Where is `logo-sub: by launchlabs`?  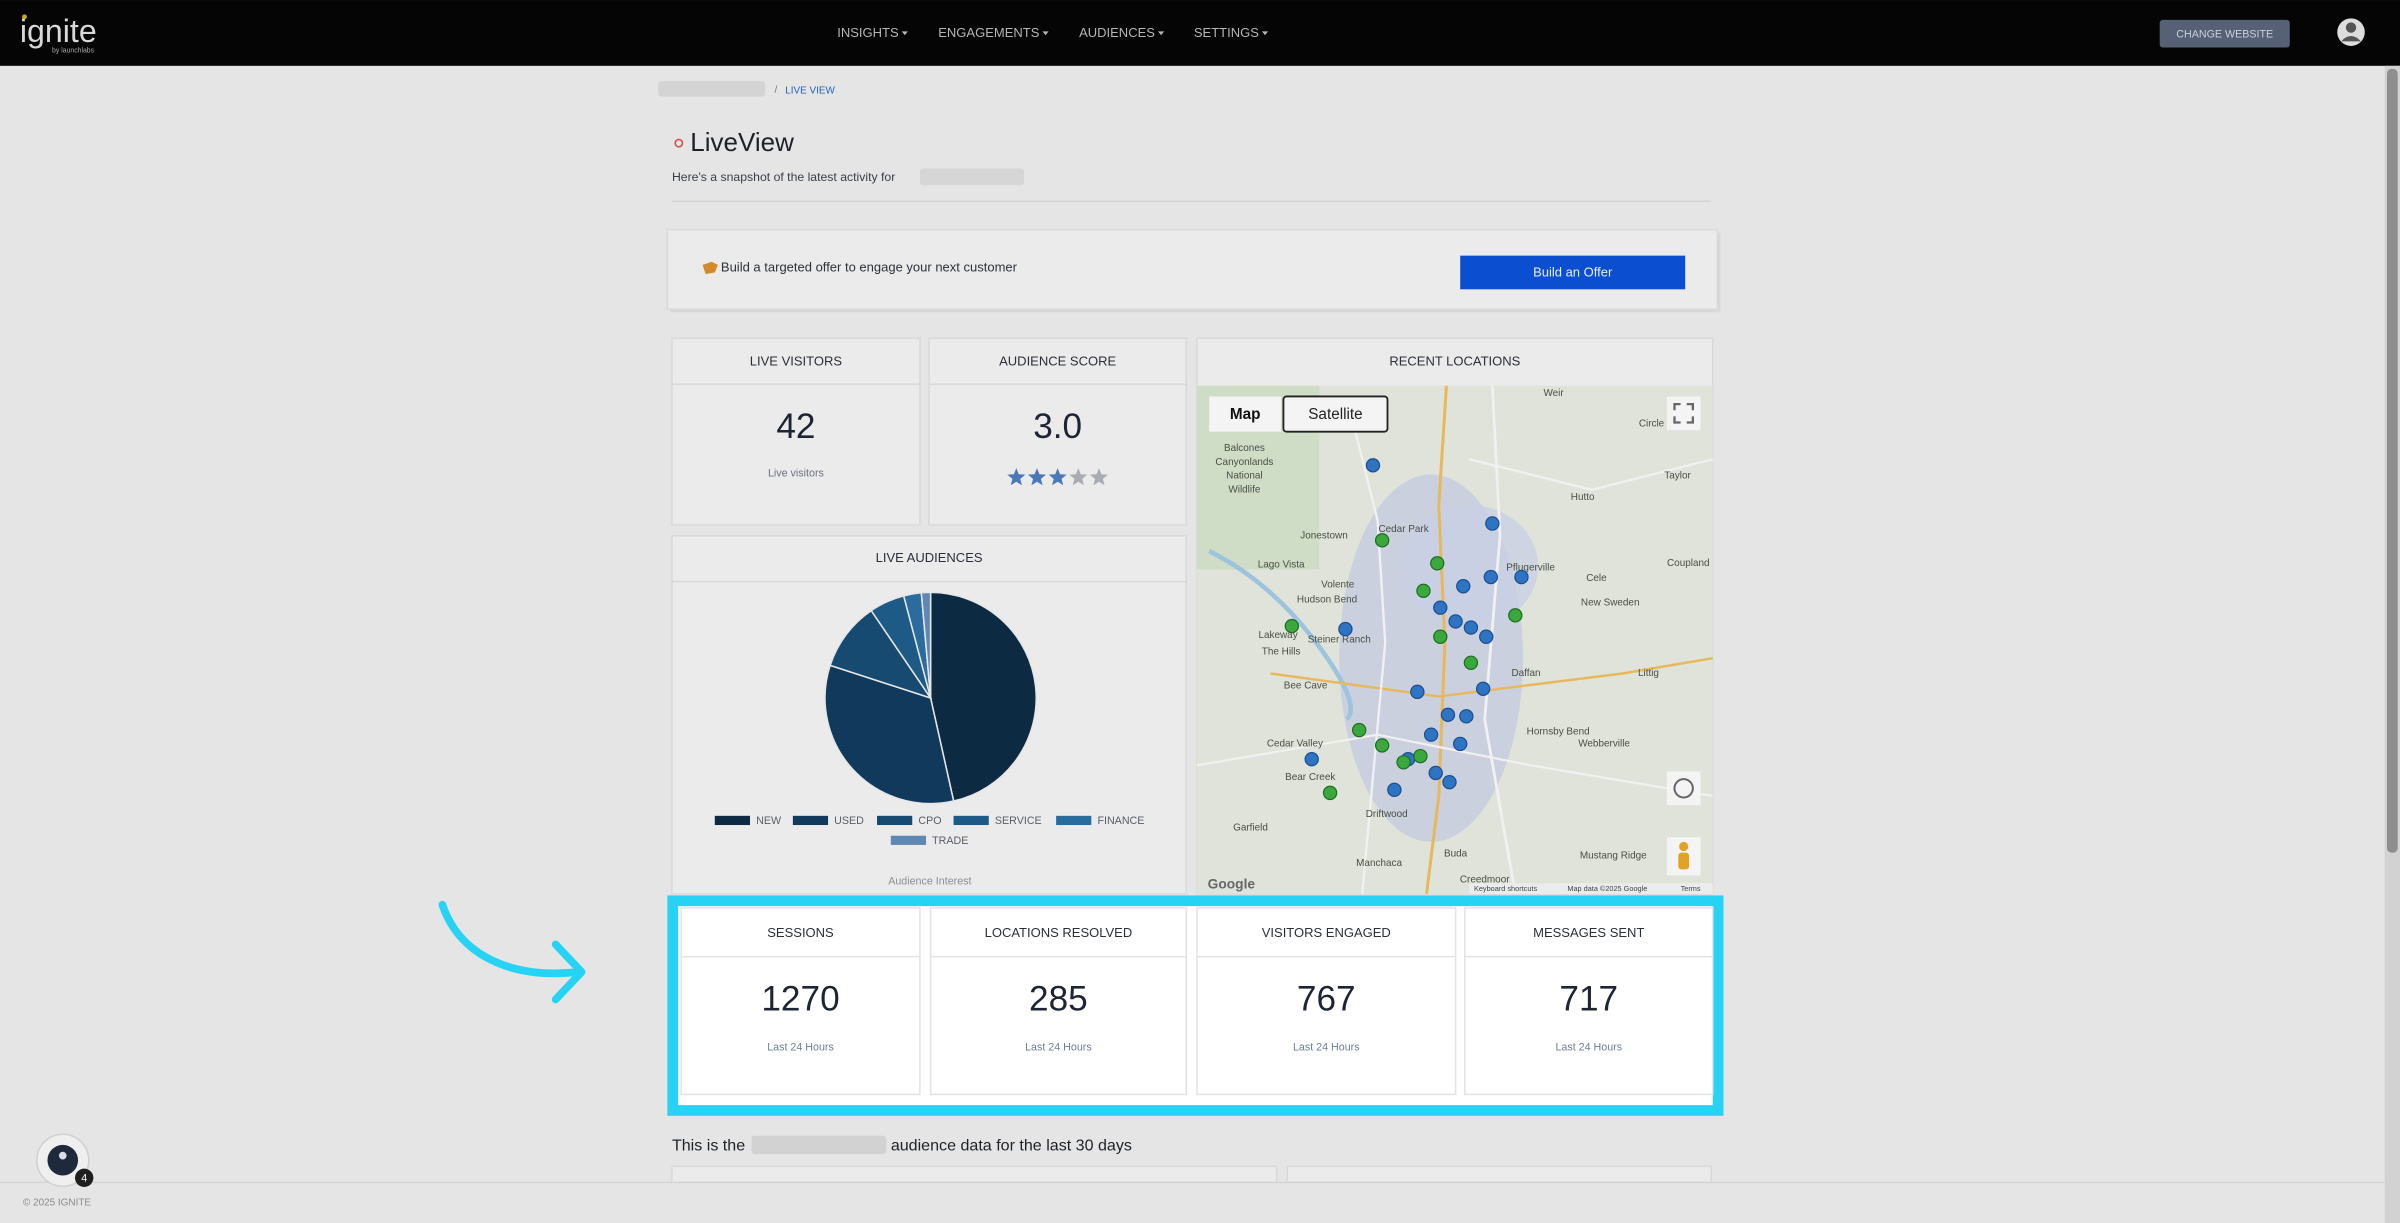 logo-sub: by launchlabs is located at coordinates (73, 50).